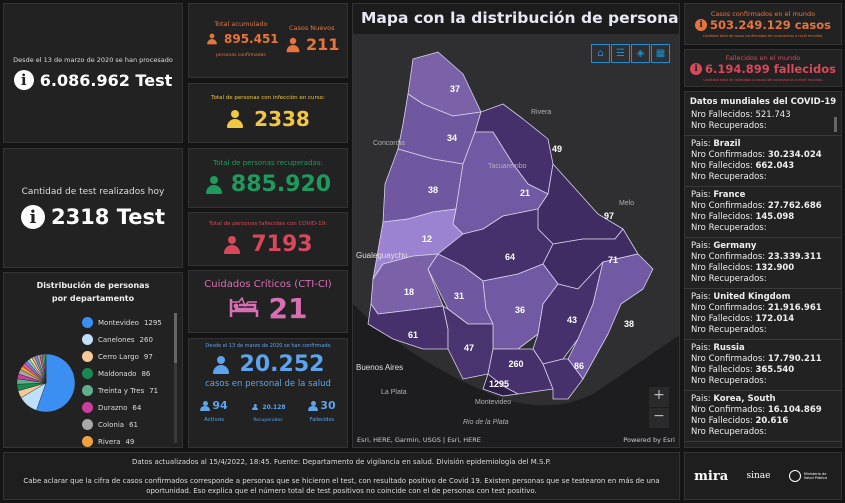  Describe the element at coordinates (659, 418) in the screenshot. I see `zoom-out-button: −` at that location.